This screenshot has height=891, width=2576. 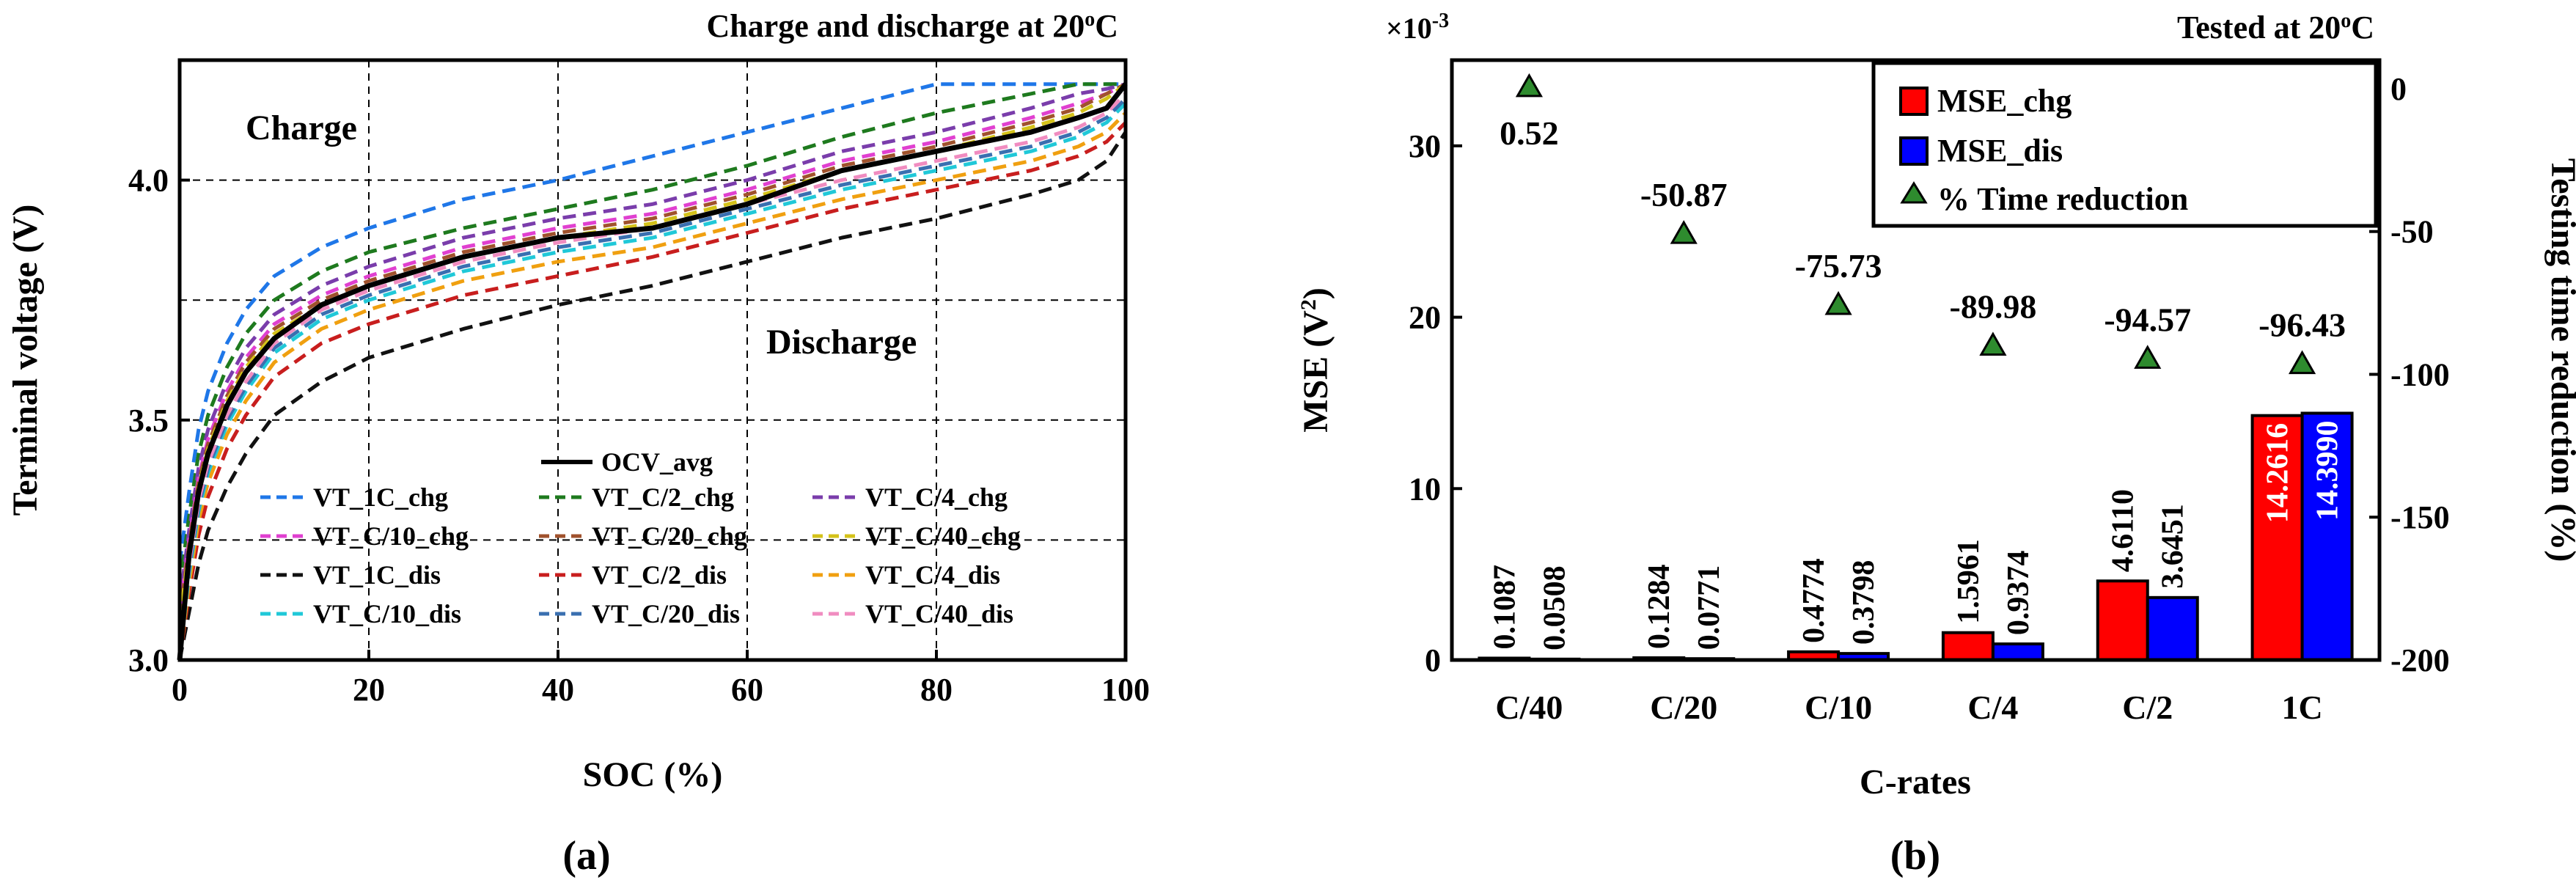 I want to click on legend-label-vt-c-20-chg: VT_C/20_chg, so click(x=669, y=536).